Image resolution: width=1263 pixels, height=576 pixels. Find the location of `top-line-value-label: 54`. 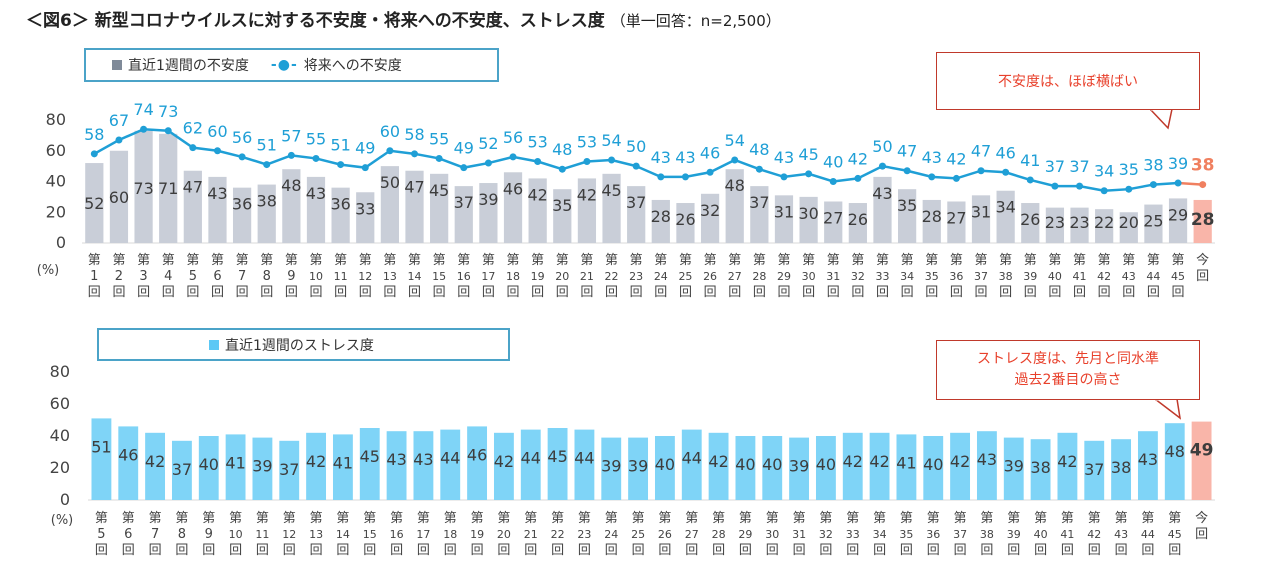

top-line-value-label: 54 is located at coordinates (735, 140).